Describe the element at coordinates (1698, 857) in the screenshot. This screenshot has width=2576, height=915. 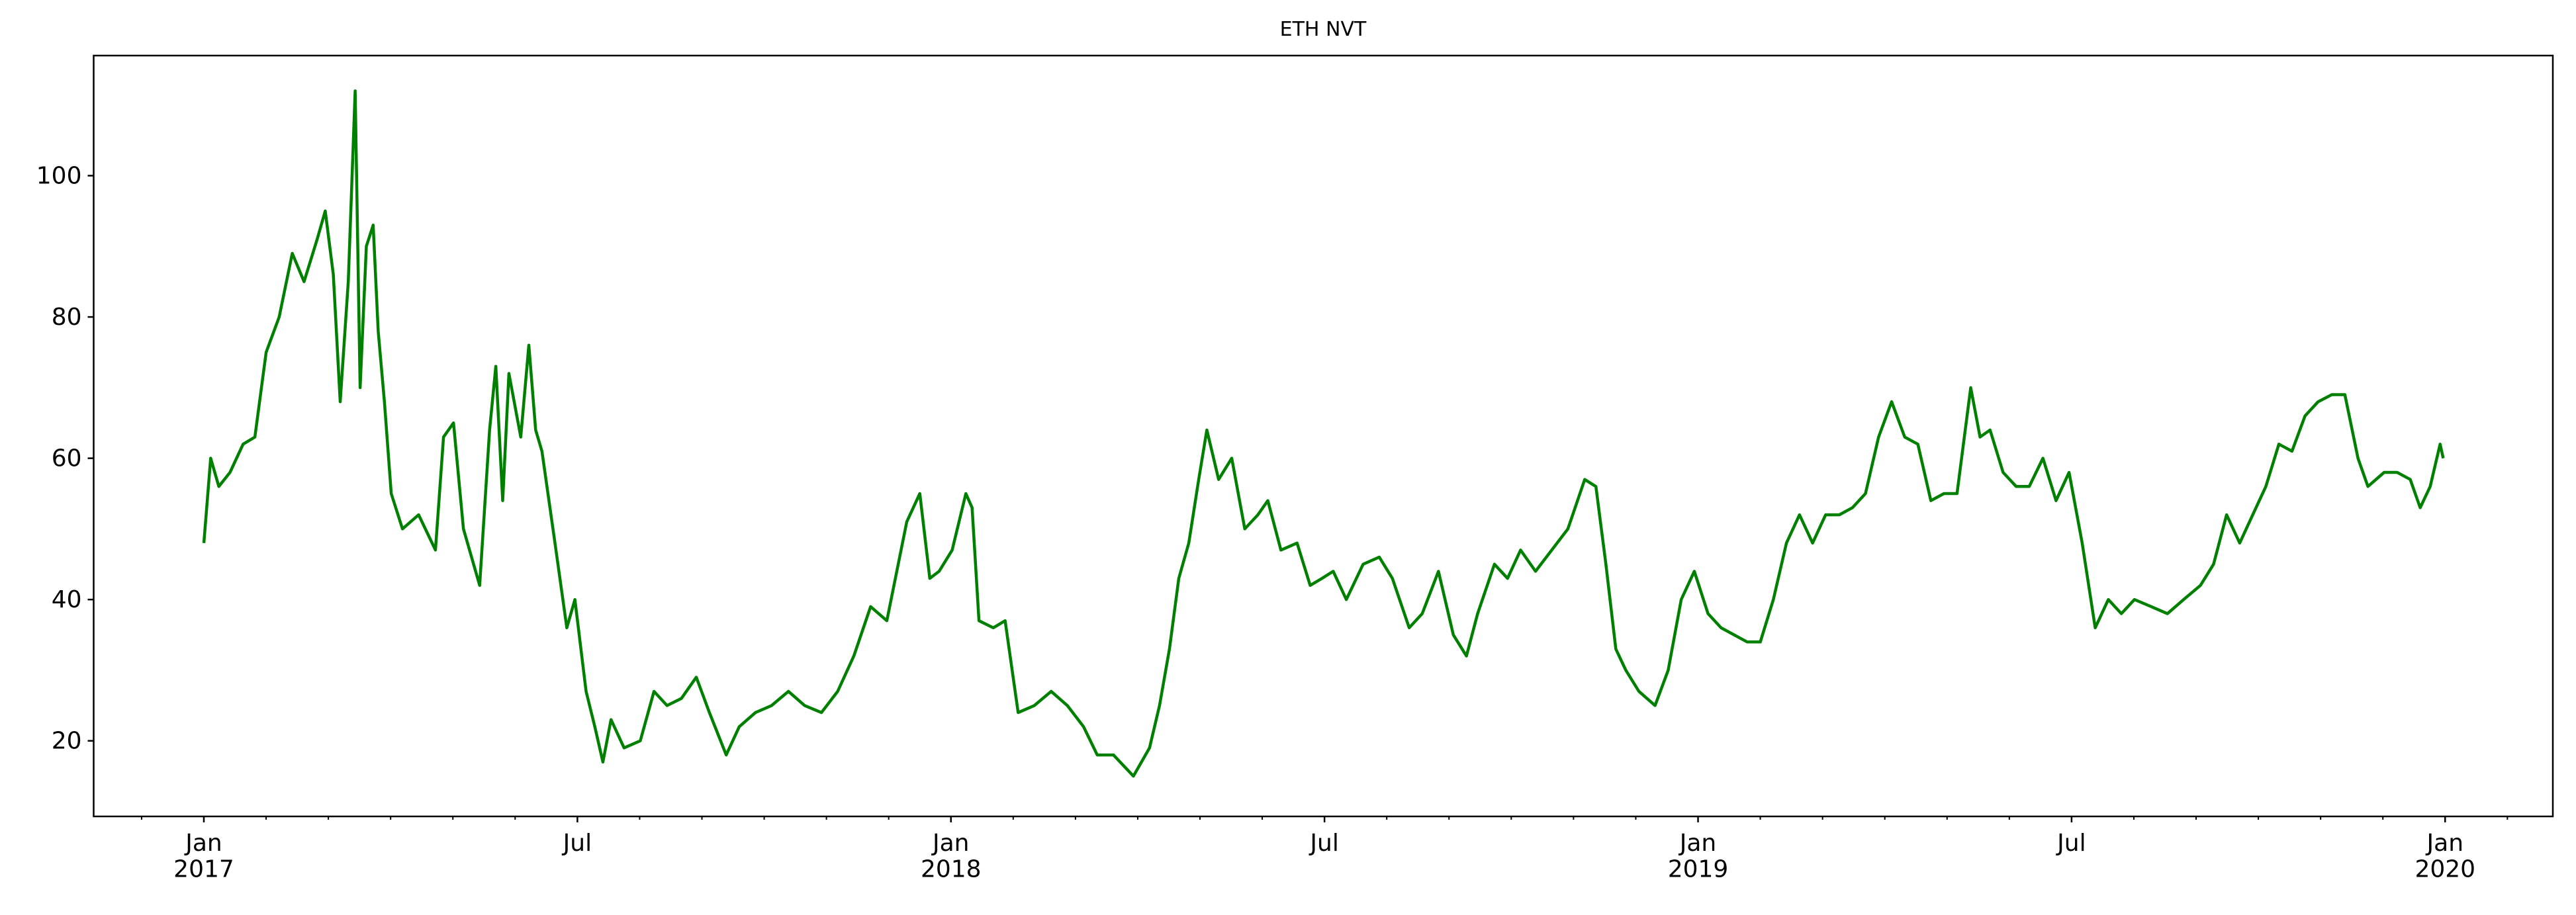
I see `x-tick-label: Jan 2019` at that location.